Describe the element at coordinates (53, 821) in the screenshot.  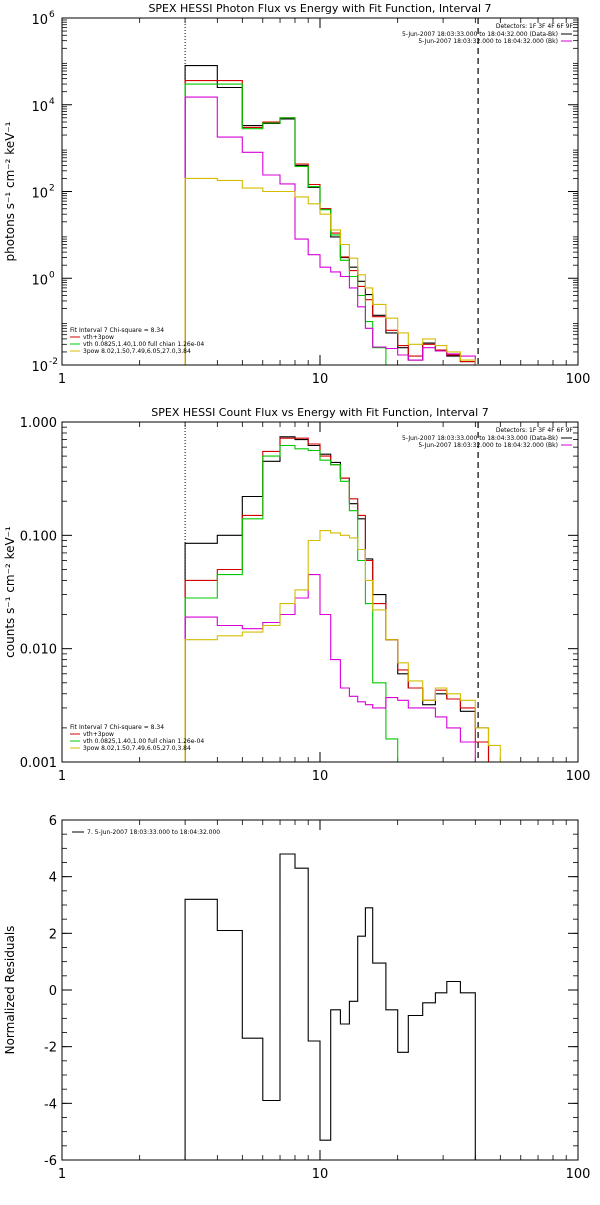
I see `y-tick-label: 6` at that location.